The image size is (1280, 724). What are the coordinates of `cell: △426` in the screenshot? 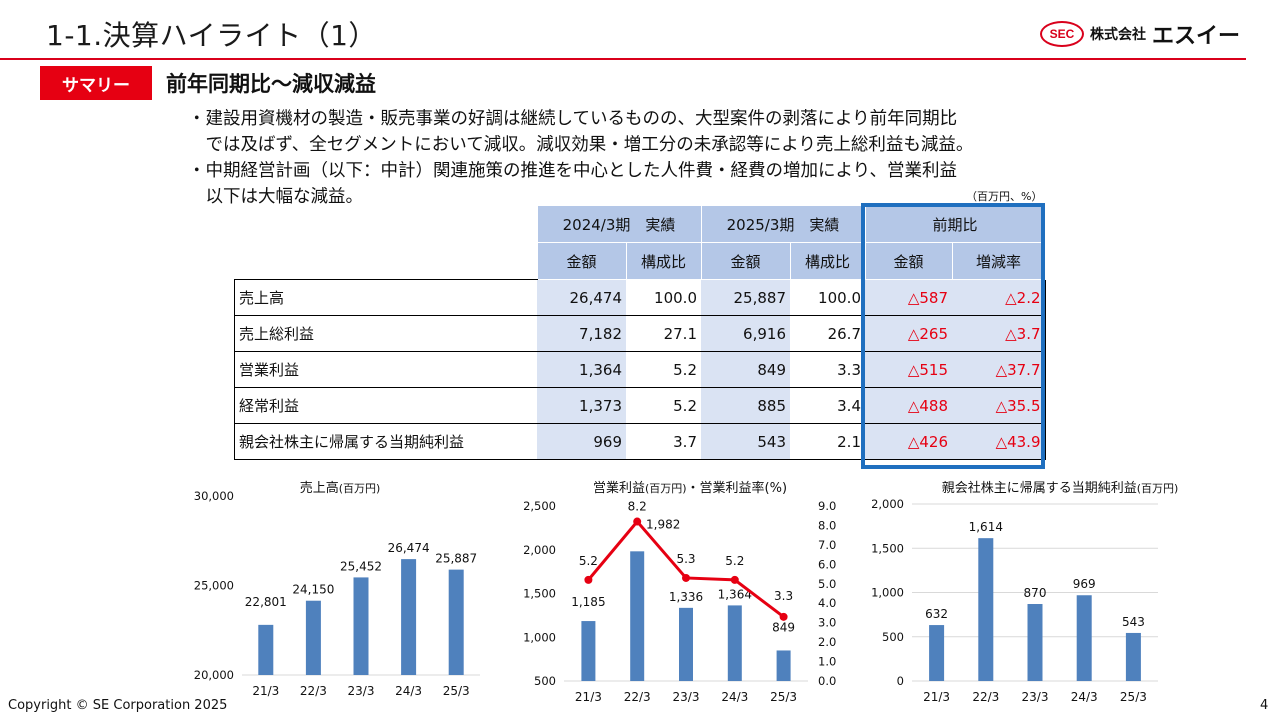 It's located at (908, 441).